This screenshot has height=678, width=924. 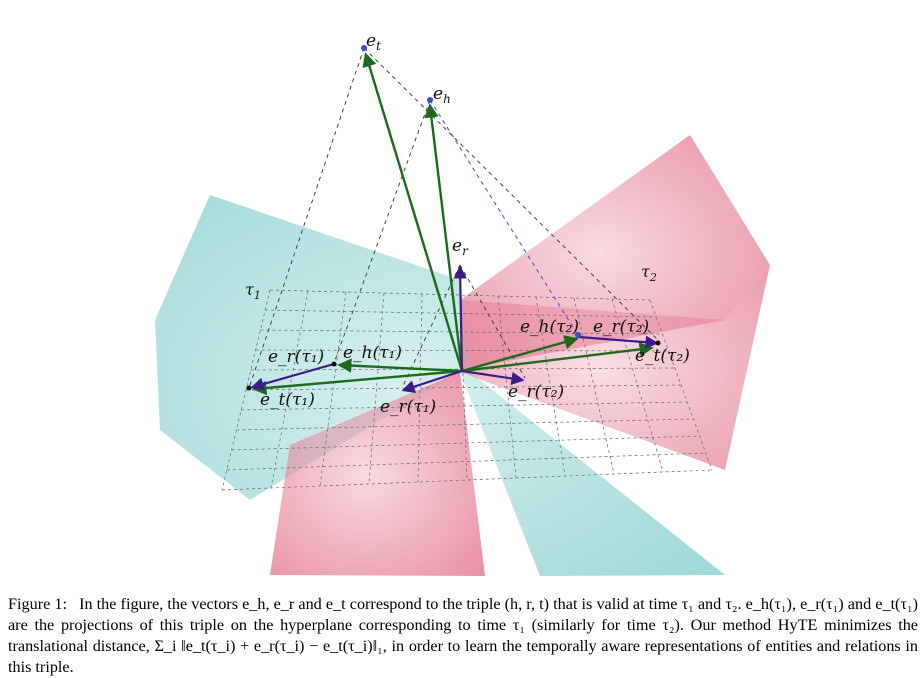 What do you see at coordinates (549, 327) in the screenshot?
I see `label-eh-tau2: e_h(τ₂)` at bounding box center [549, 327].